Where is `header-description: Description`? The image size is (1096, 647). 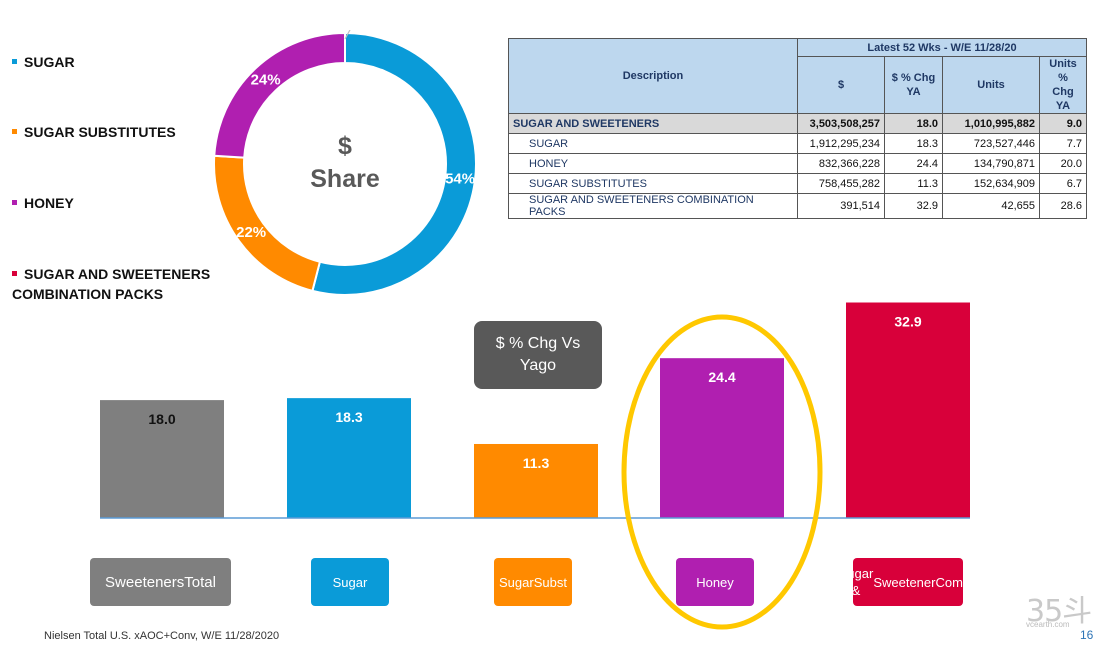 header-description: Description is located at coordinates (653, 76).